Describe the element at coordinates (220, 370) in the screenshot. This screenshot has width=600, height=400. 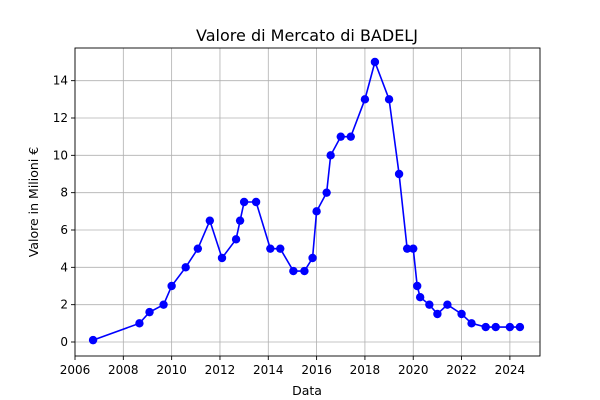
I see `x-tick-label: 2012` at that location.